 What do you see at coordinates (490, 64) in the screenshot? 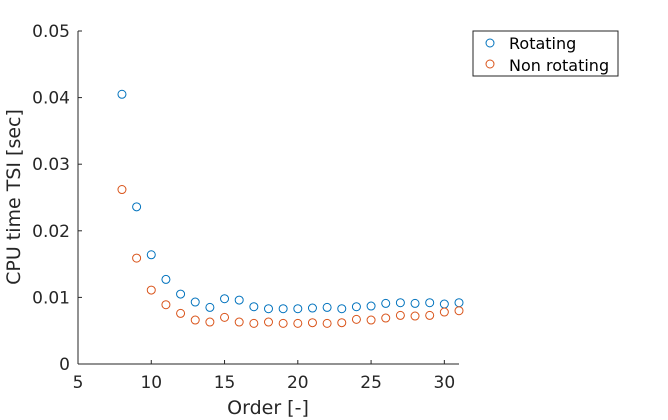
I see `legend-marker-non-rotating` at bounding box center [490, 64].